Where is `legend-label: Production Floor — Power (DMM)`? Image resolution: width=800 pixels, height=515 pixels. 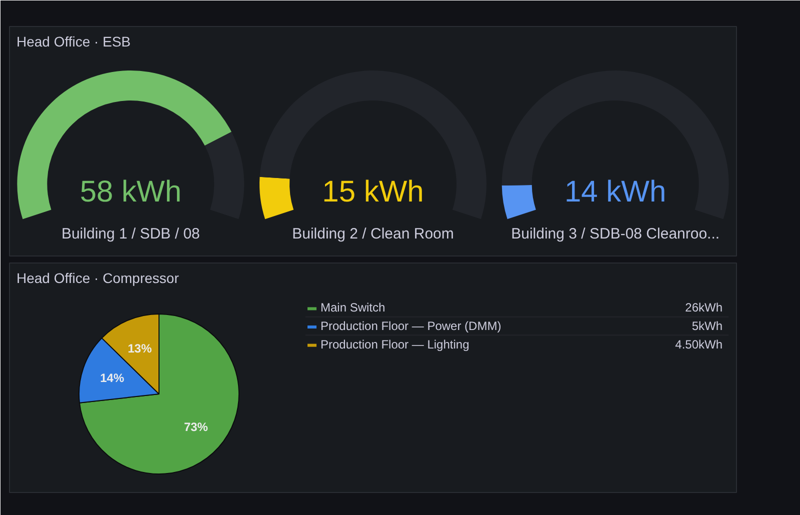 legend-label: Production Floor — Power (DMM) is located at coordinates (411, 326).